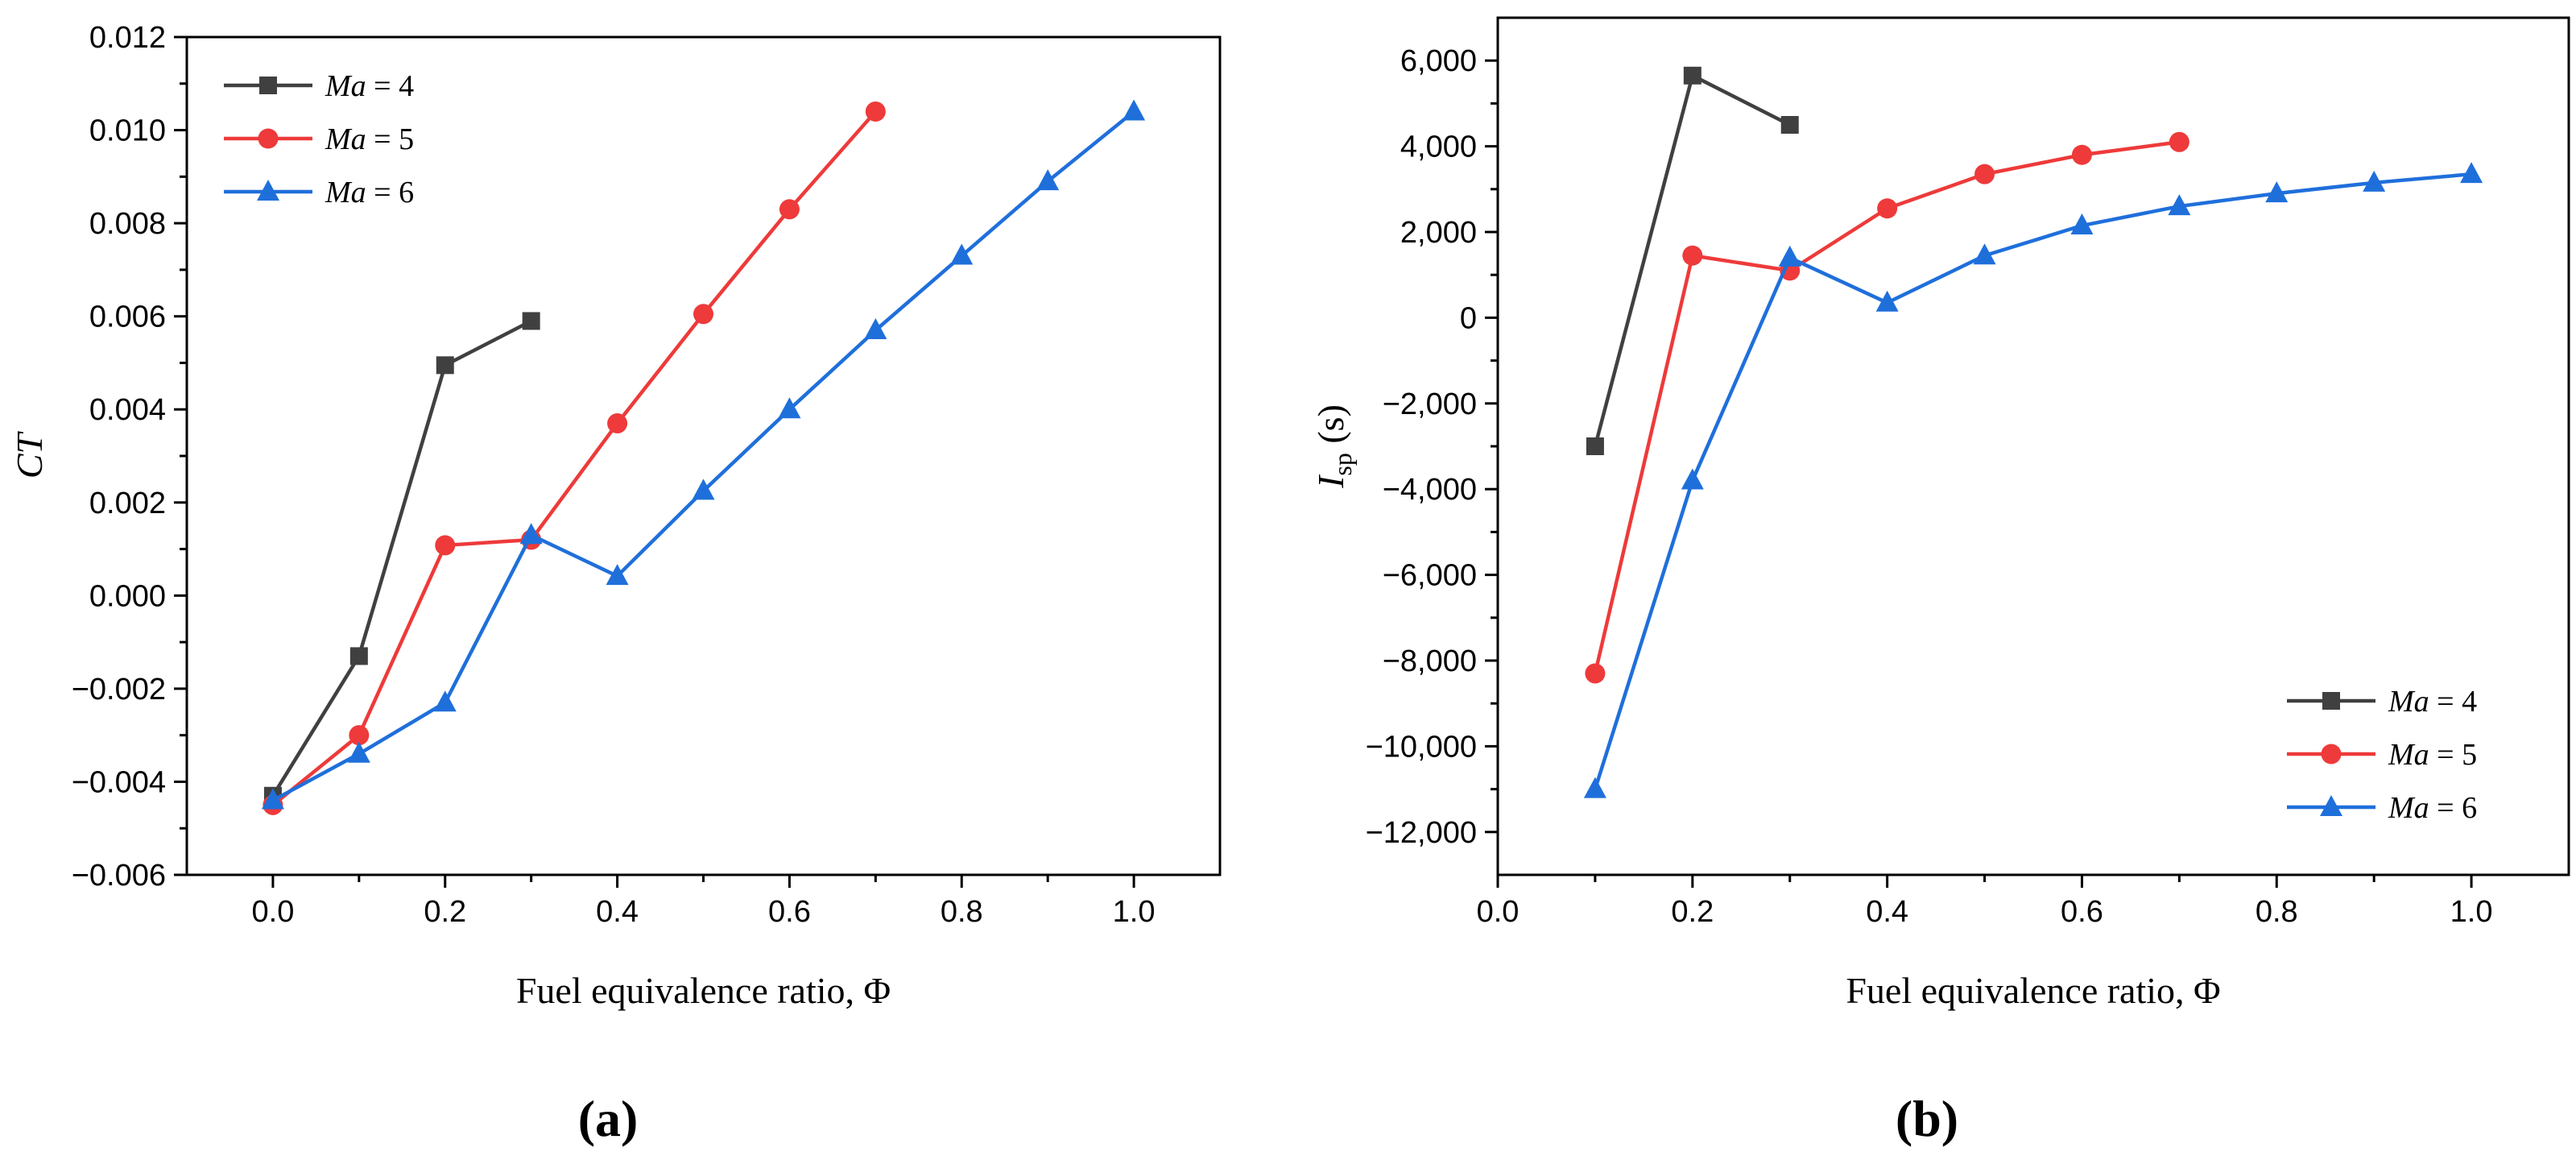  What do you see at coordinates (128, 131) in the screenshot?
I see `y-tick-label-a: 0.010` at bounding box center [128, 131].